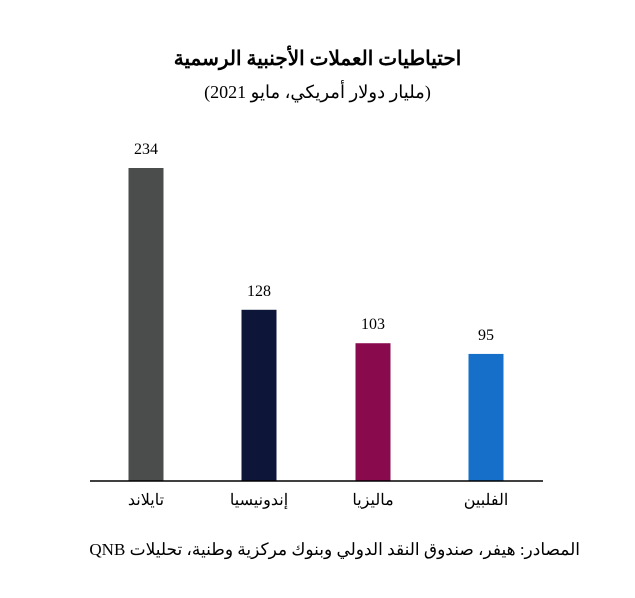 This screenshot has width=635, height=598. What do you see at coordinates (372, 500) in the screenshot?
I see `category-label-malaysia: ماليزيا` at bounding box center [372, 500].